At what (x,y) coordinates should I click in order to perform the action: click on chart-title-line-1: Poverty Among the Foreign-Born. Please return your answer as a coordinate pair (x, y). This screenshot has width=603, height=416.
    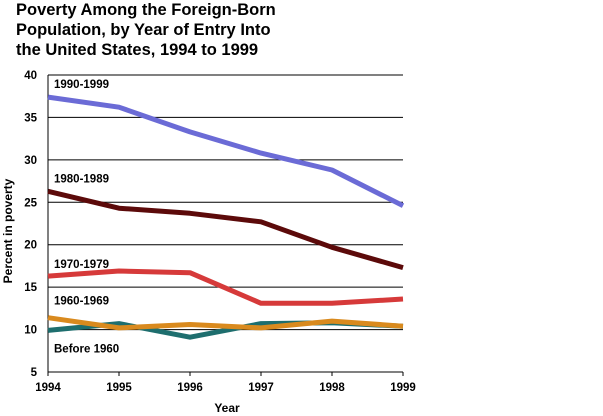
    Looking at the image, I should click on (146, 10).